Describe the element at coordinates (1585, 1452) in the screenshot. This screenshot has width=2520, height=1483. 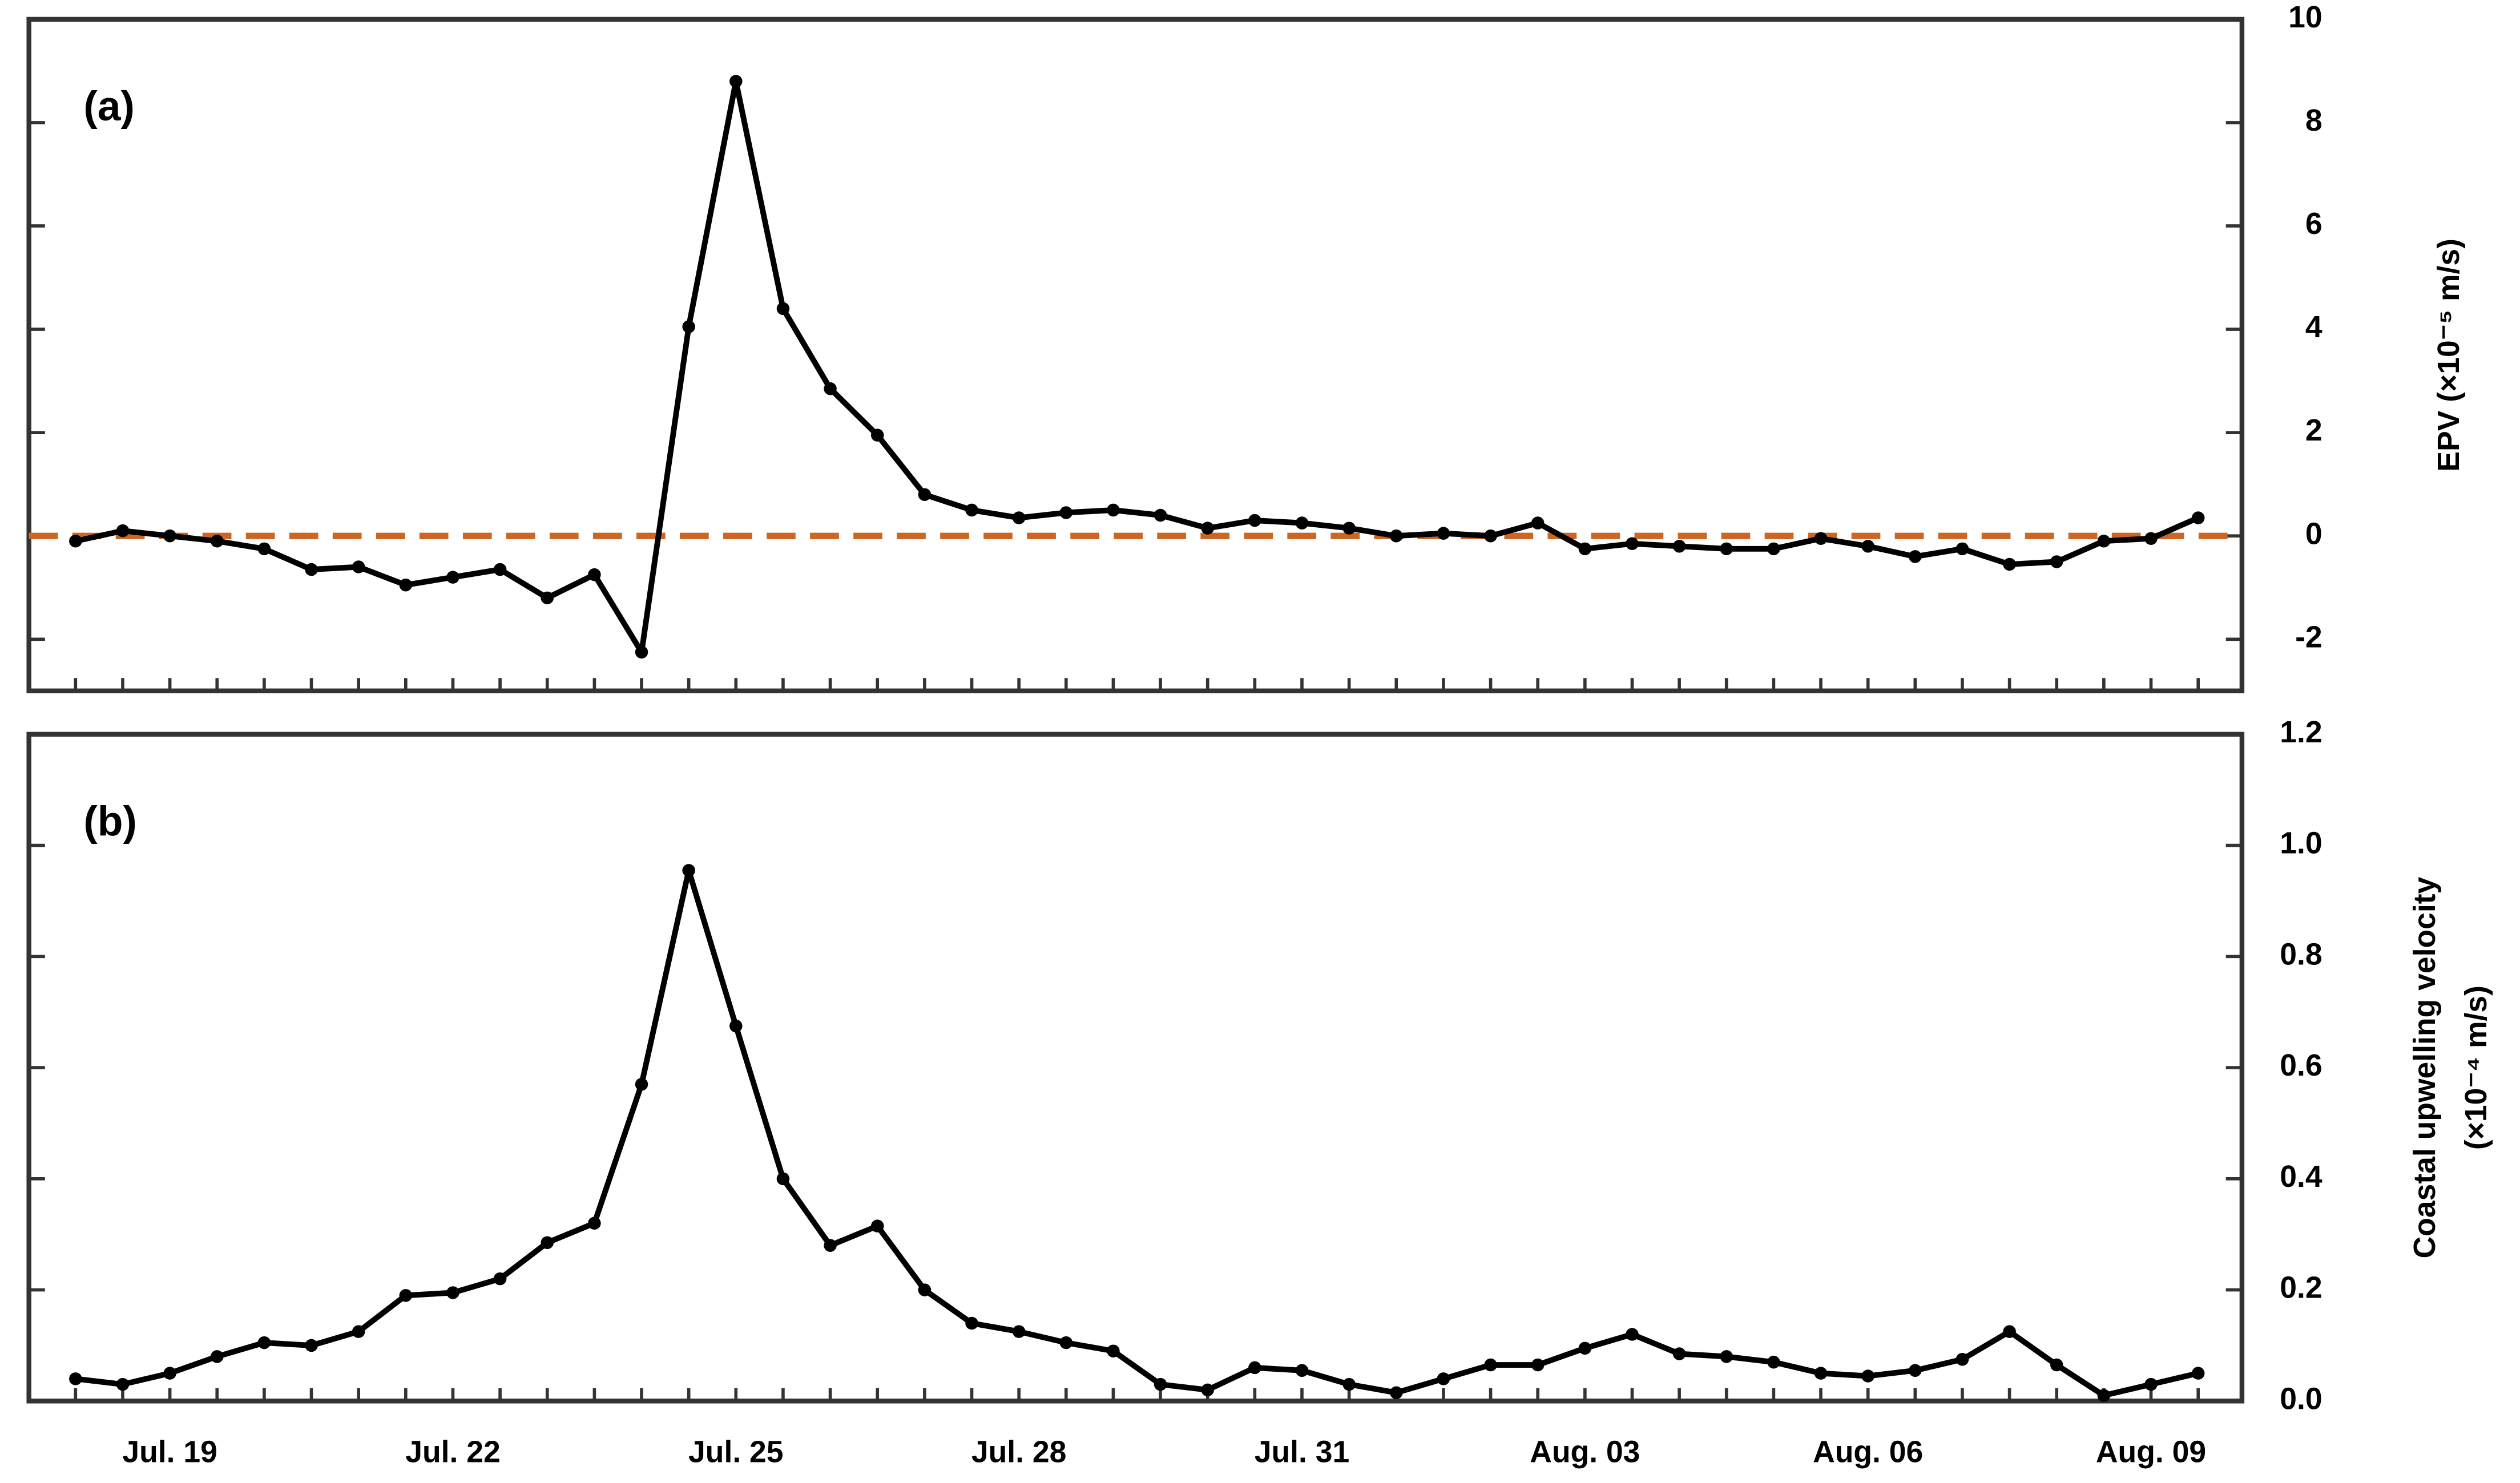
I see `x-tick-label: Aug. 03` at that location.